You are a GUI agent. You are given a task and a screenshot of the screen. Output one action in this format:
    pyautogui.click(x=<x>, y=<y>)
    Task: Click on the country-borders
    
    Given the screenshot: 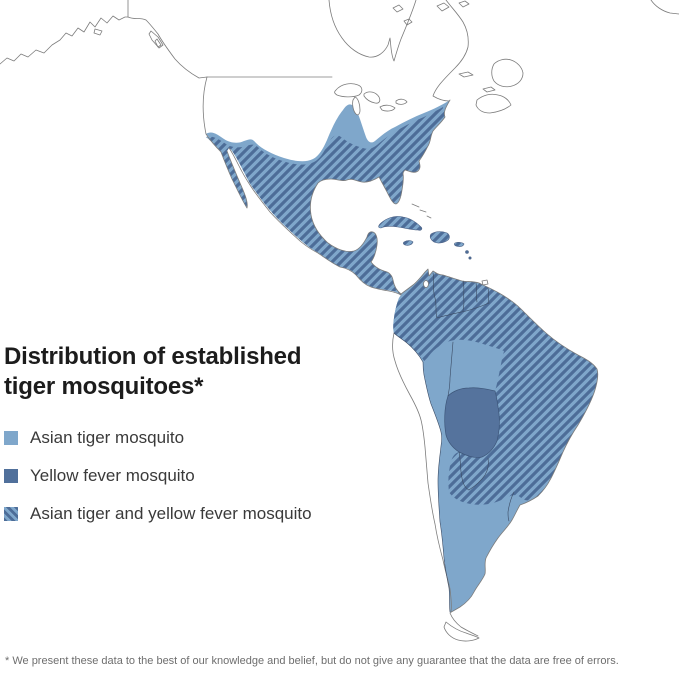 What is the action you would take?
    pyautogui.click(x=454, y=442)
    